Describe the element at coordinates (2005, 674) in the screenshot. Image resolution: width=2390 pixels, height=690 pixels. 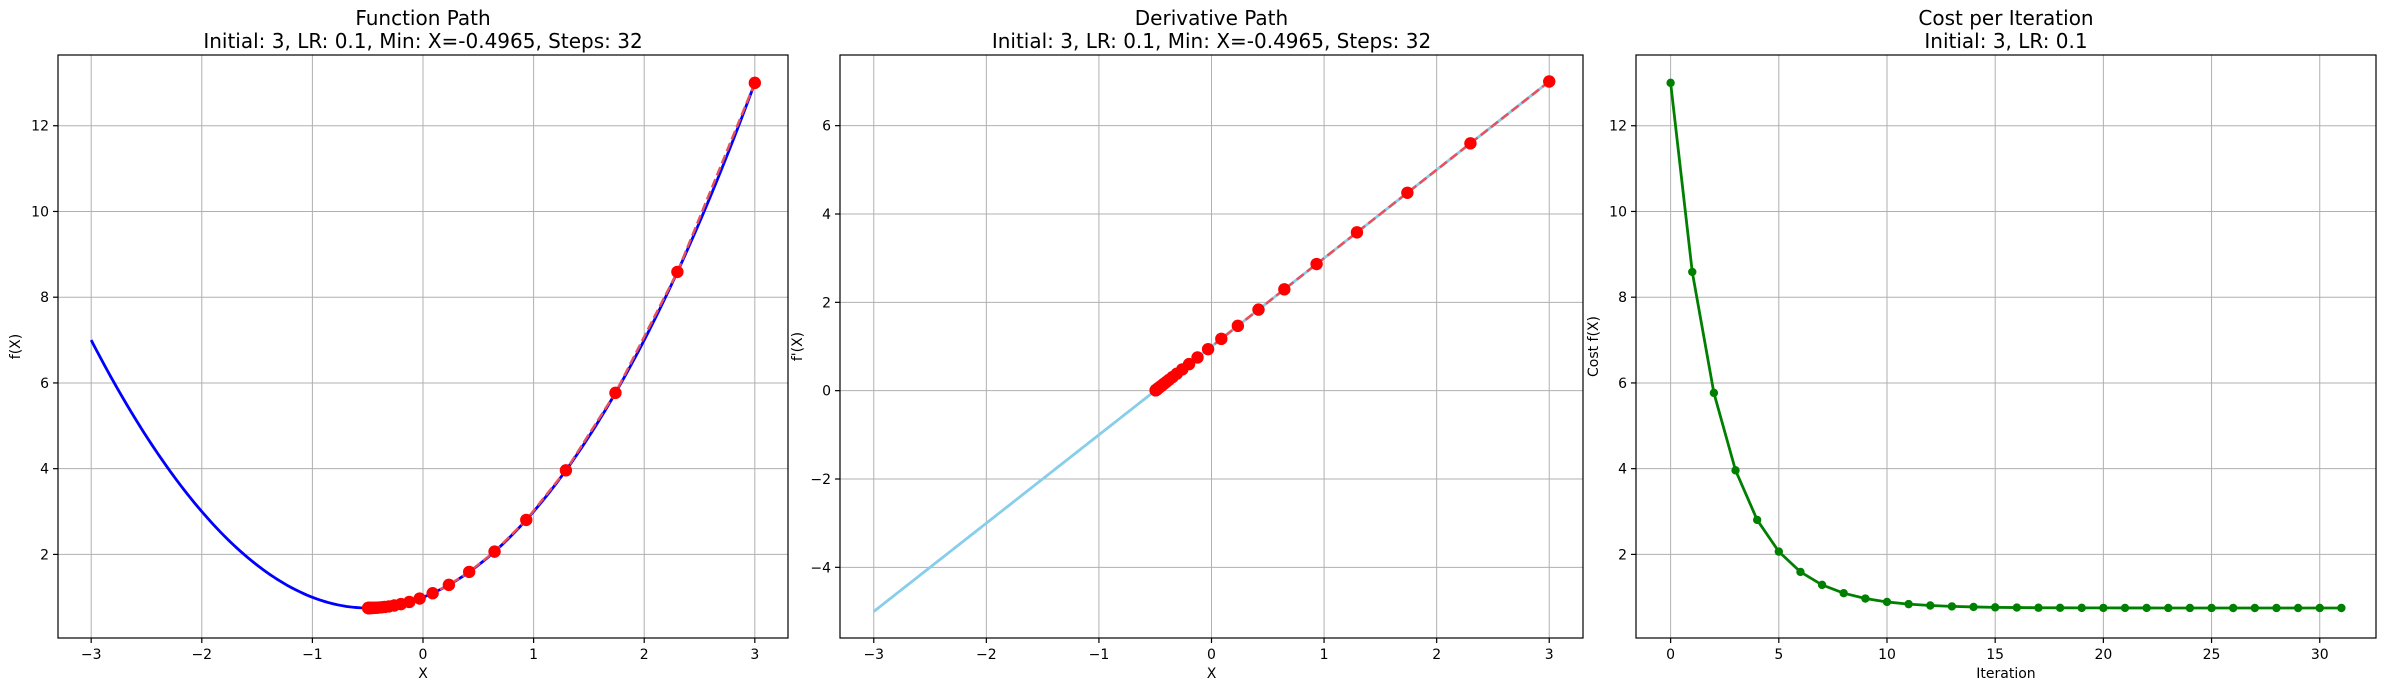
I see `x-axis-label: Iteration` at that location.